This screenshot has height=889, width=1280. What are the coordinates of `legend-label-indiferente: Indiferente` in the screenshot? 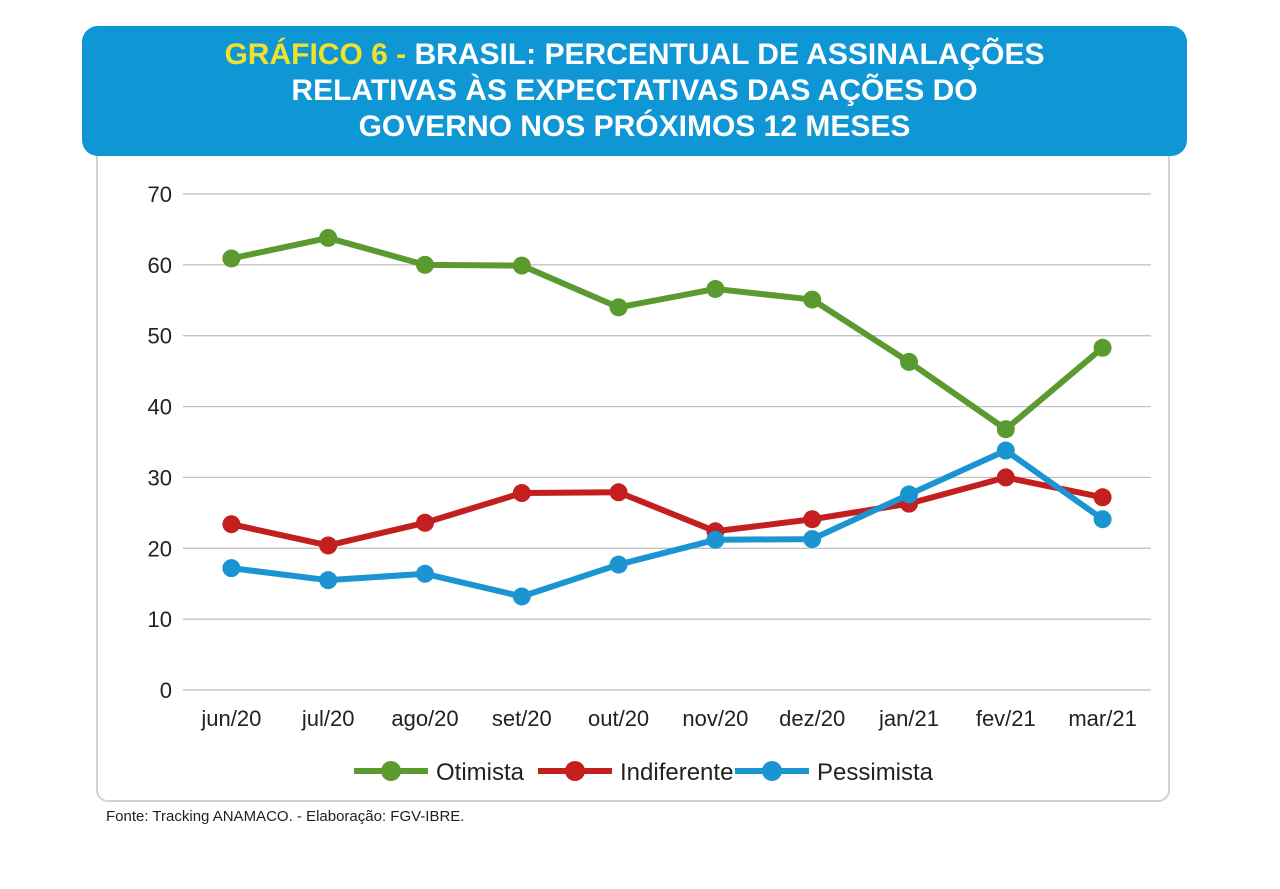 It's located at (676, 772).